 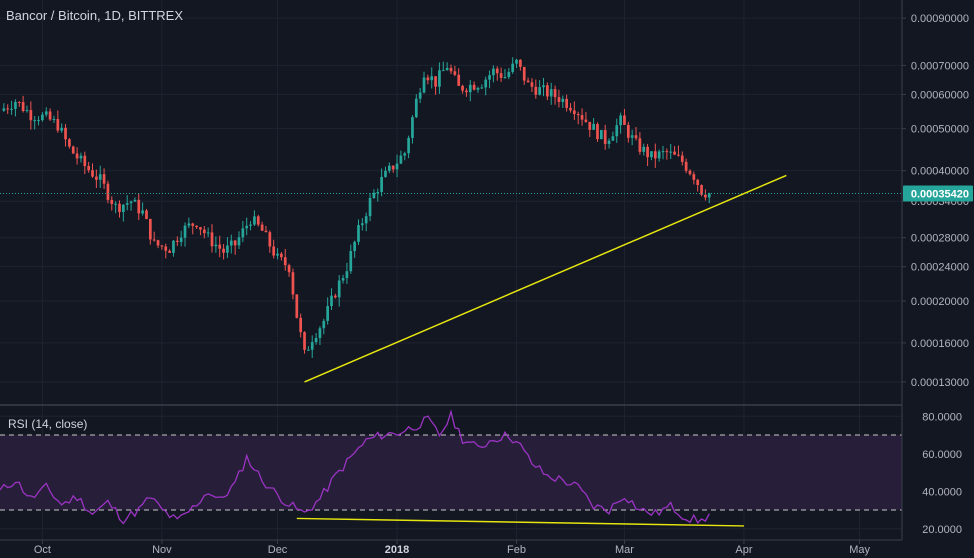 What do you see at coordinates (940, 239) in the screenshot?
I see `price-tick-label: 0.00028000` at bounding box center [940, 239].